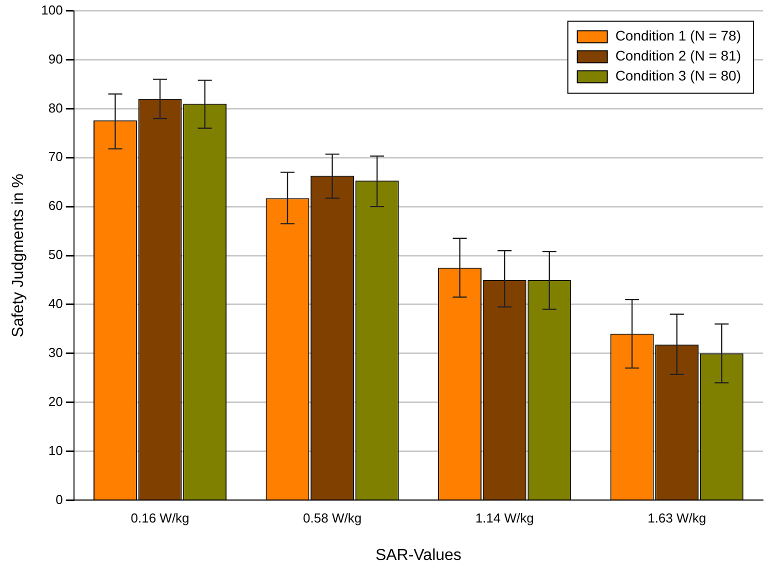 This screenshot has width=773, height=574. I want to click on y-tick-label: 80, so click(55, 108).